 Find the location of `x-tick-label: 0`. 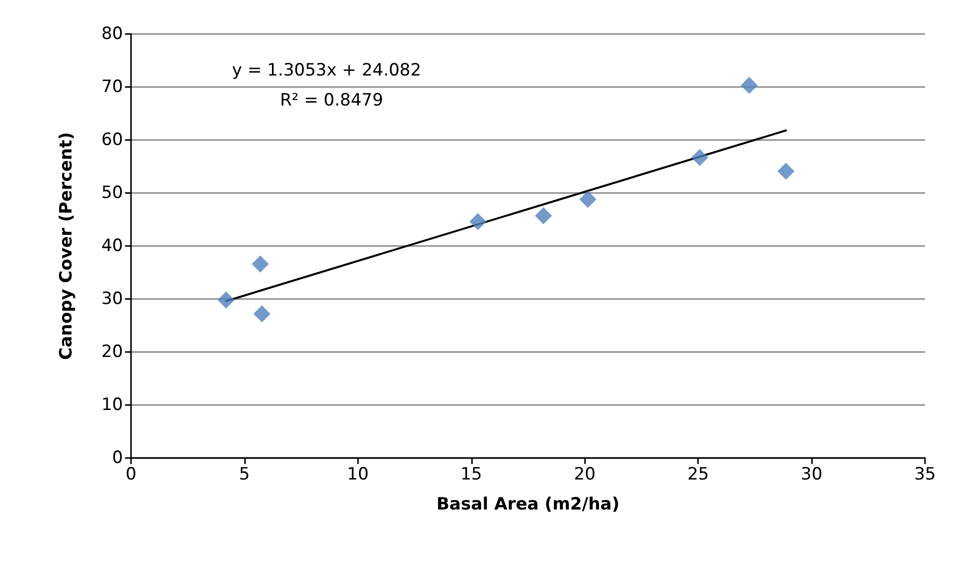

x-tick-label: 0 is located at coordinates (131, 474).